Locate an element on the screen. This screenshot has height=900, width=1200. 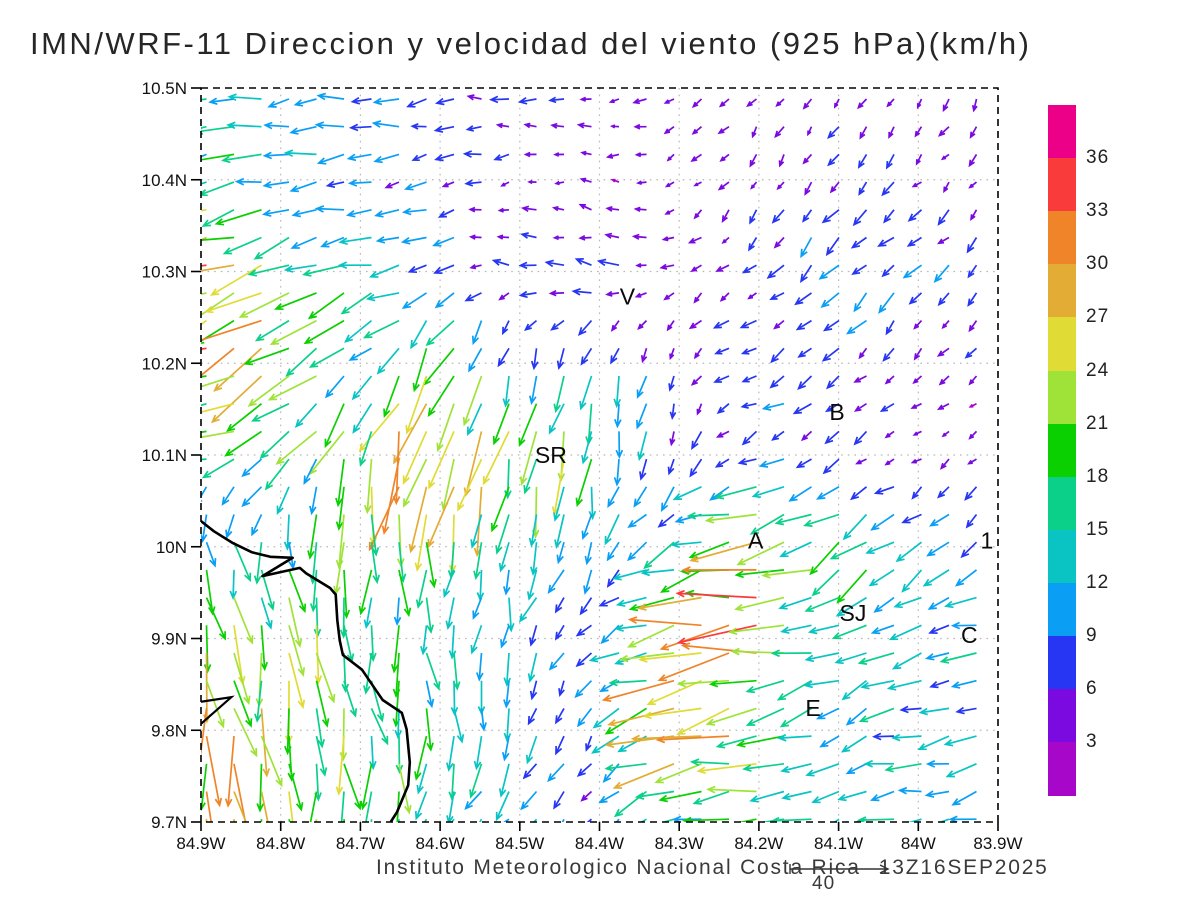
x-tick-label: 84.8W is located at coordinates (280, 843).